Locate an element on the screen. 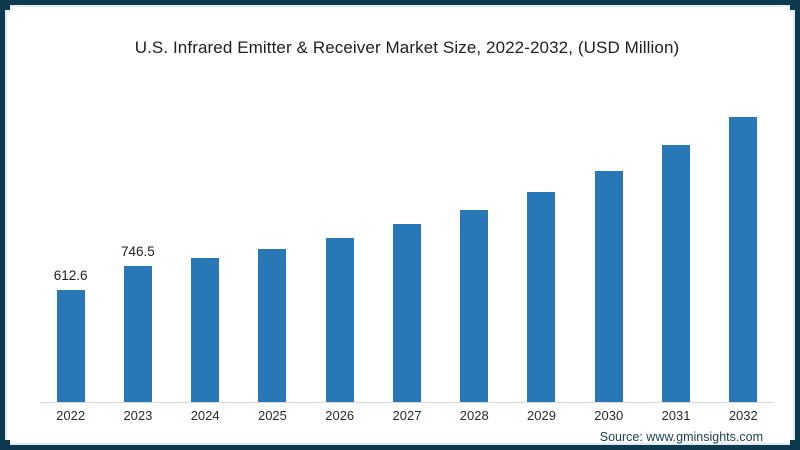  x-axis-label-2022: 2022 is located at coordinates (71, 415).